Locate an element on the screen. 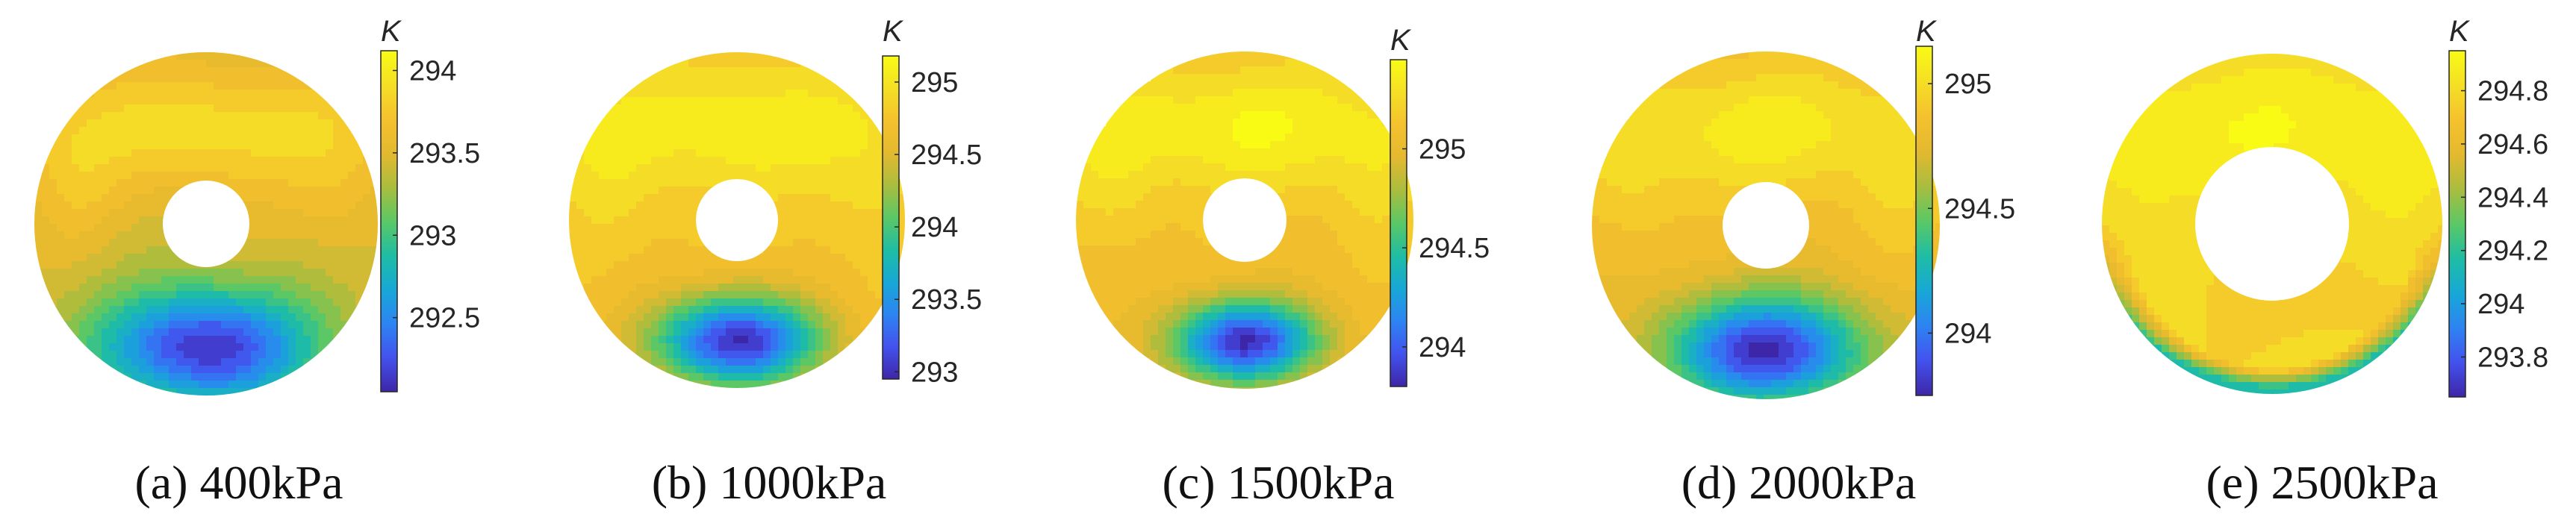 The image size is (2576, 532). colorbar-ticks-d: 295 294.5 294 is located at coordinates (1971, 209).